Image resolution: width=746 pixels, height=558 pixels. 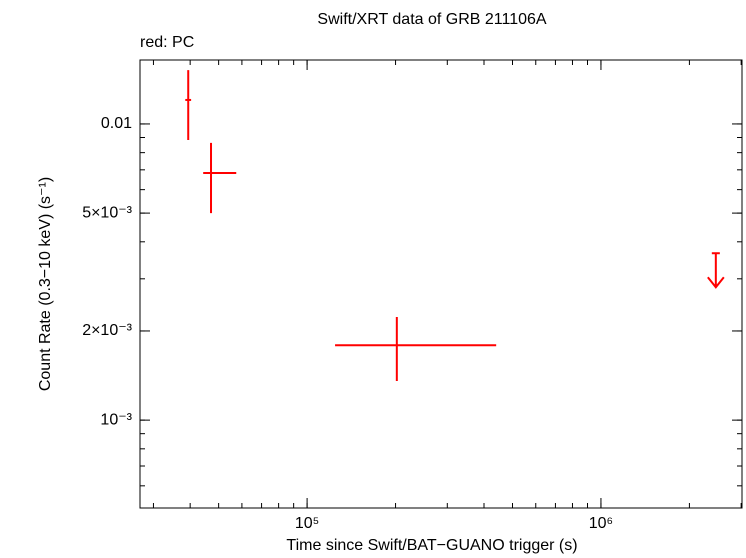 What do you see at coordinates (431, 545) in the screenshot?
I see `x-axis-label: Time since Swift/BAT−GUANO trigger (s)` at bounding box center [431, 545].